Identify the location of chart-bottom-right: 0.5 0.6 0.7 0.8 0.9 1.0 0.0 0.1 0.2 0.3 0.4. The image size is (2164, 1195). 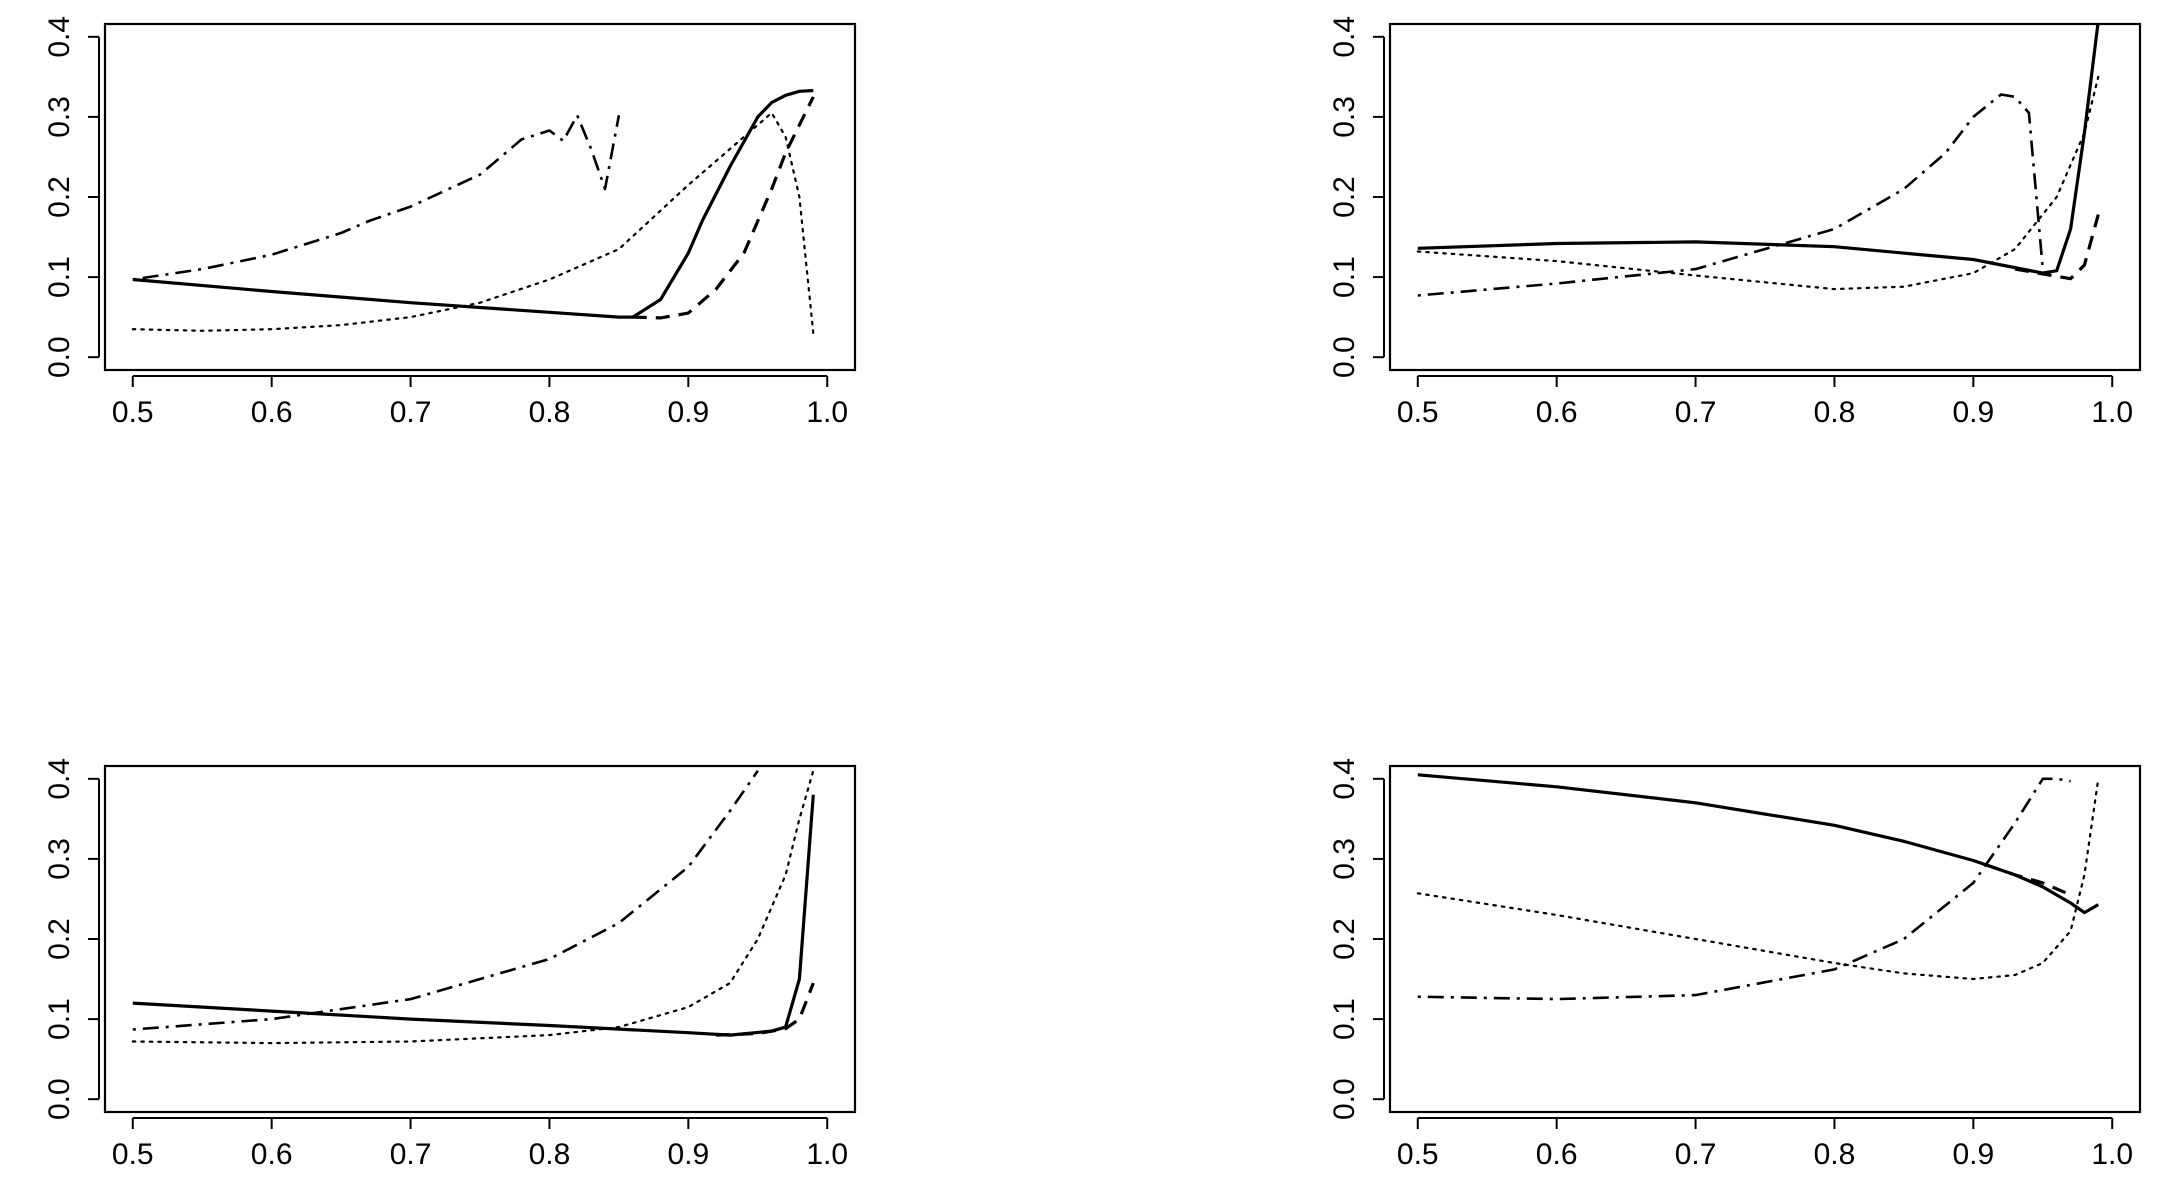
(1735, 964).